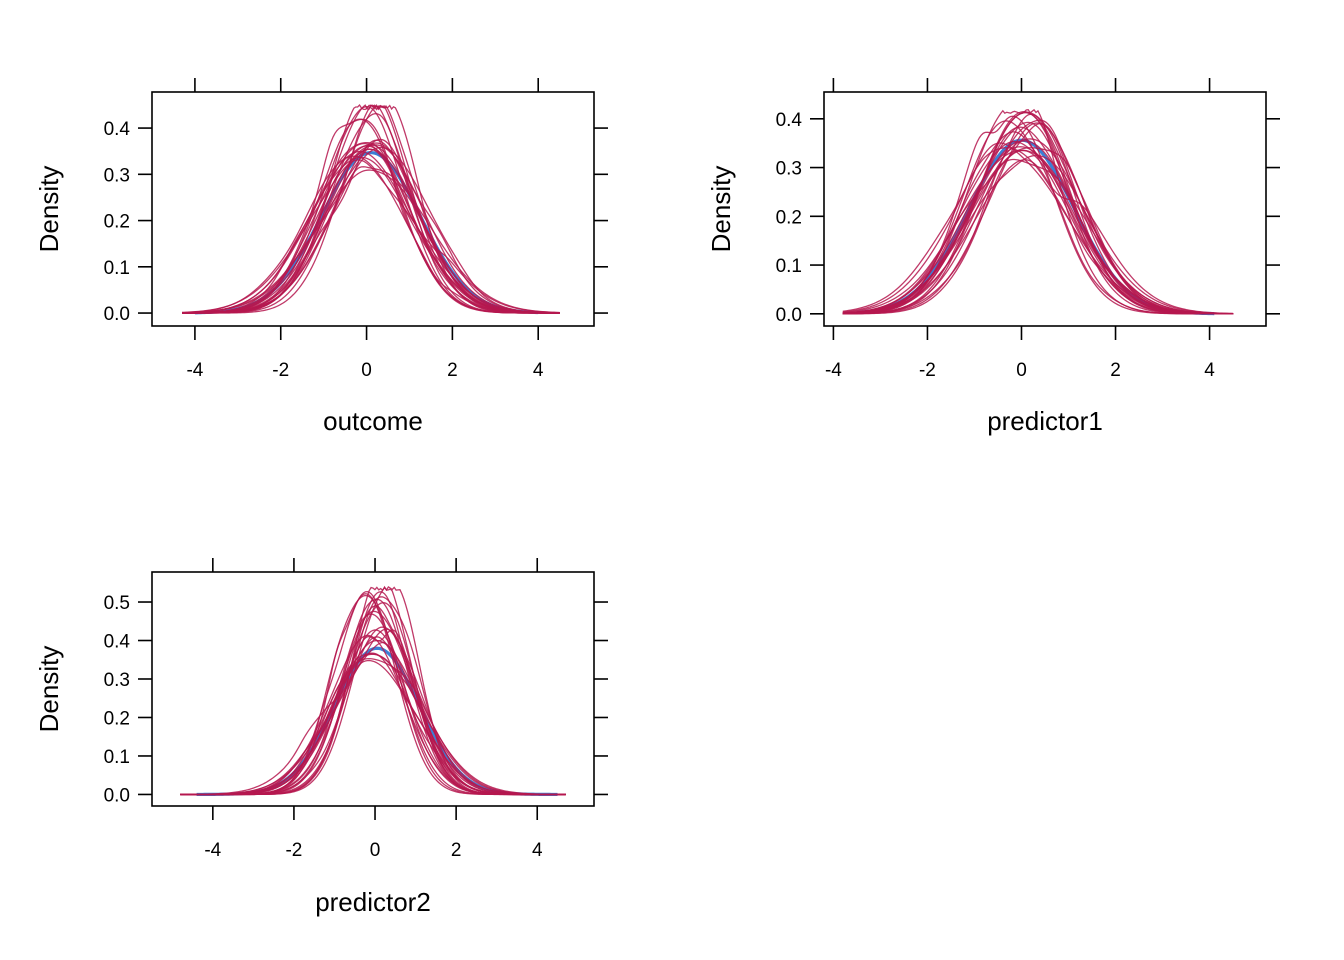 This screenshot has height=960, width=1344. What do you see at coordinates (373, 902) in the screenshot?
I see `x-axis-label: predictor2` at bounding box center [373, 902].